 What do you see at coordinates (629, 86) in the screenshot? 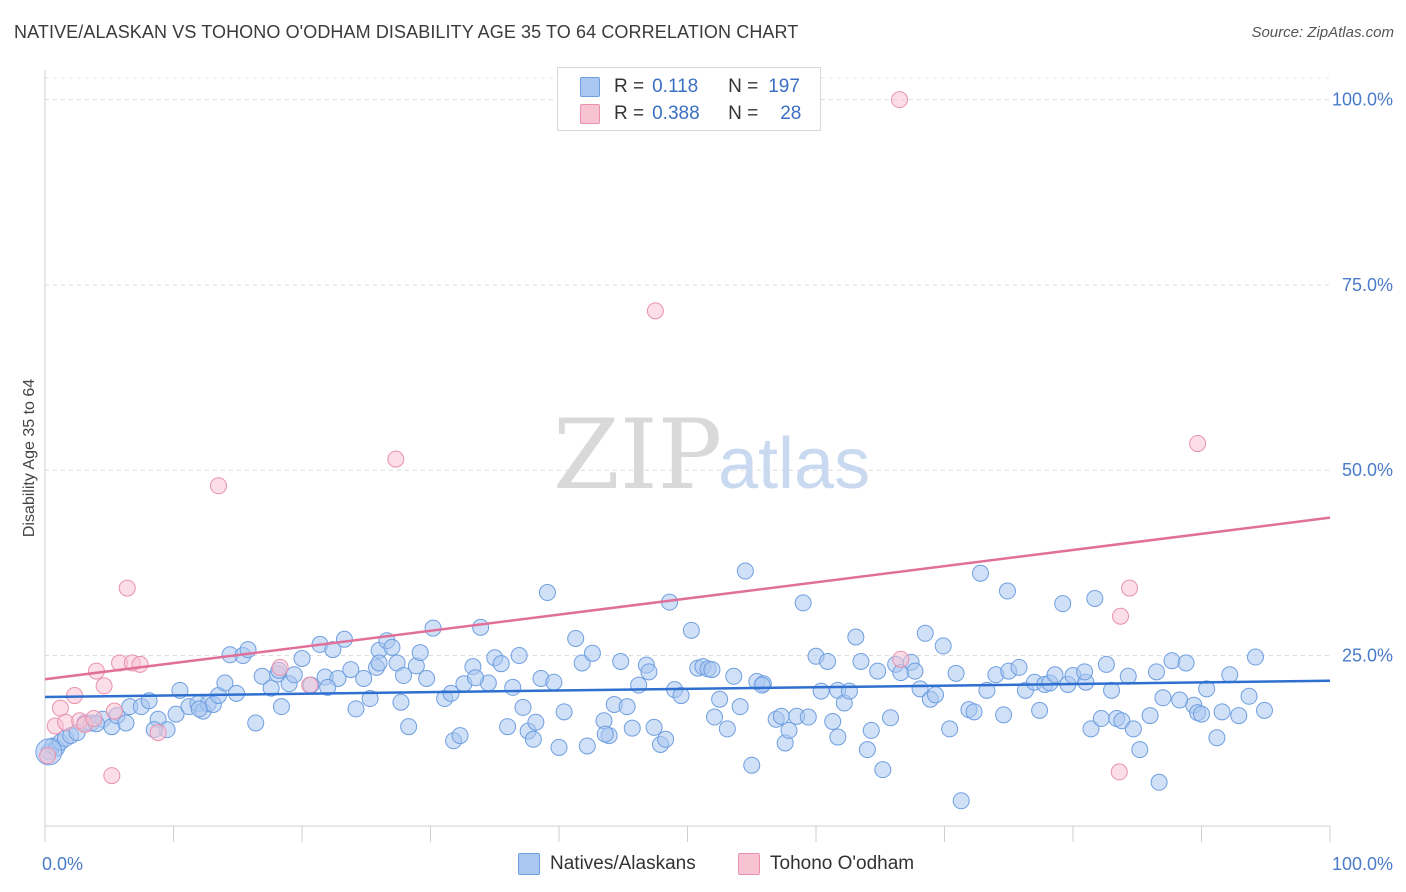
I see `legend-r-label: R =` at bounding box center [629, 86].